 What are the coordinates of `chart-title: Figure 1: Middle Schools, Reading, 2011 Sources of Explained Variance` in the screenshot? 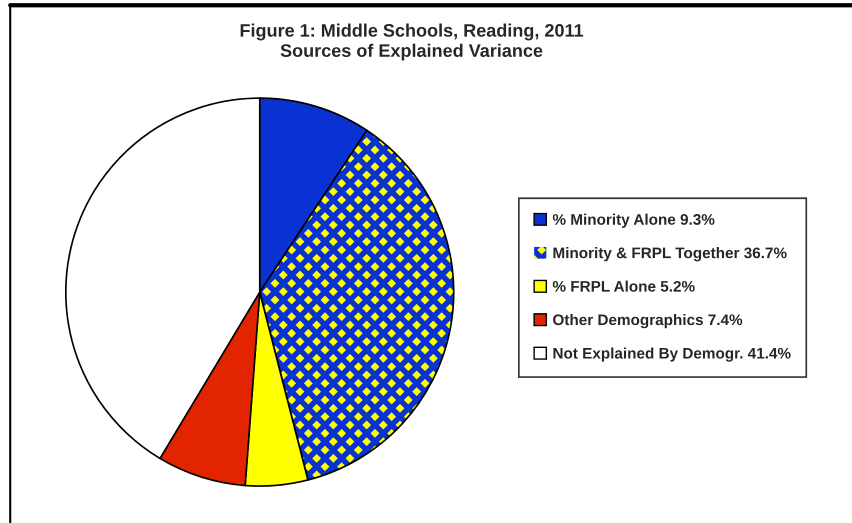 It's located at (412, 42).